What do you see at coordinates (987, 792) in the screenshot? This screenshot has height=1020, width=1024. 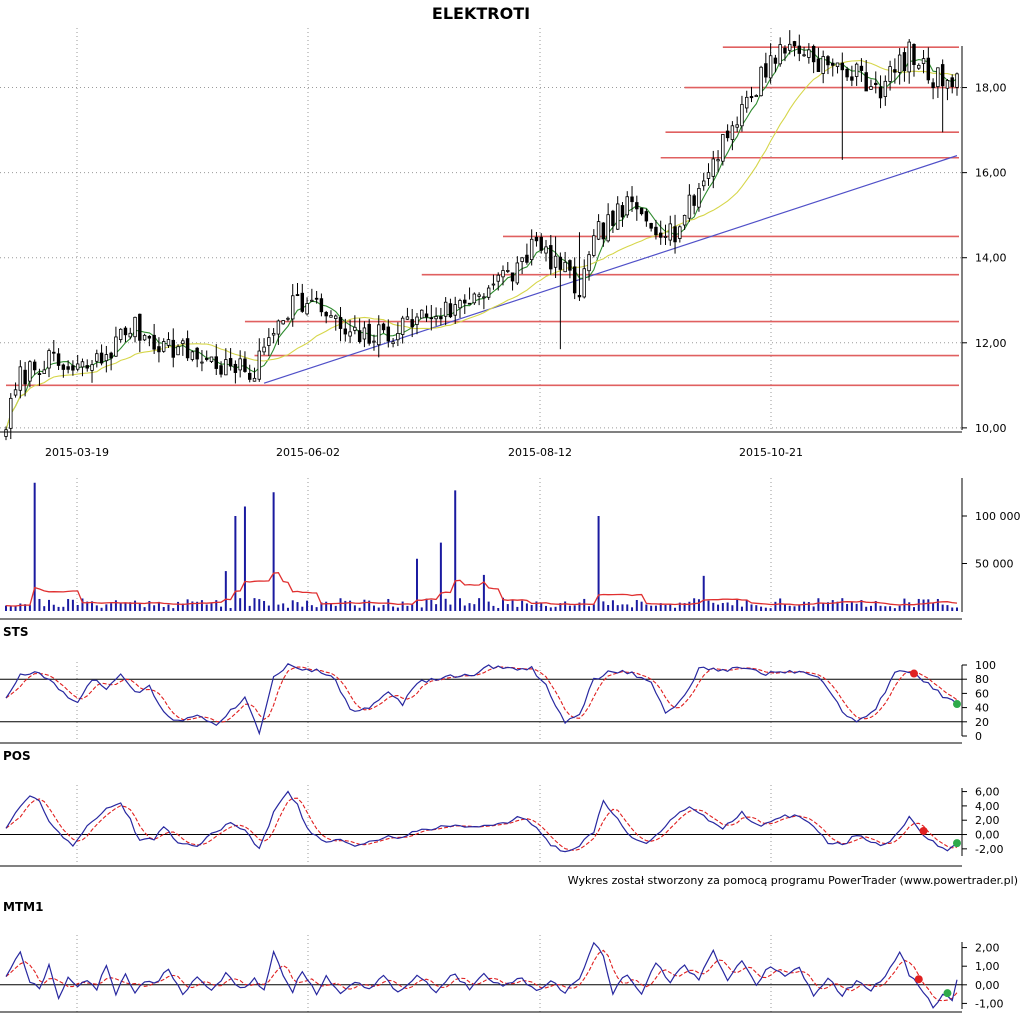 I see `pos-y-tick-label: 6,00` at bounding box center [987, 792].